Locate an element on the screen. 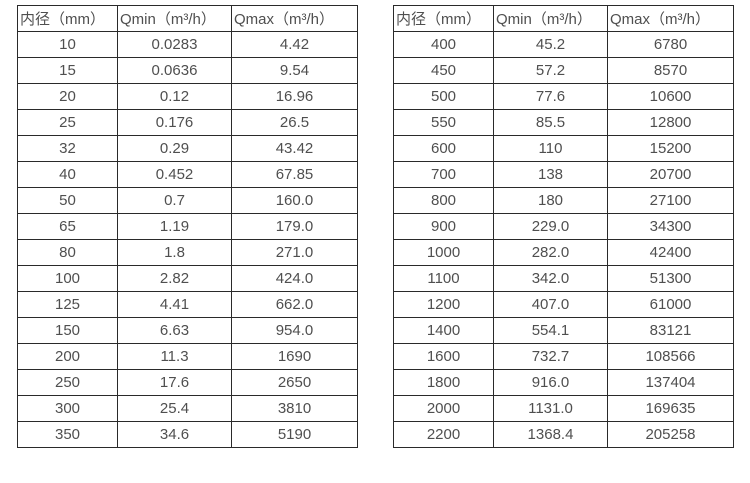  table-row: 20 0.12 16.96 is located at coordinates (187, 96).